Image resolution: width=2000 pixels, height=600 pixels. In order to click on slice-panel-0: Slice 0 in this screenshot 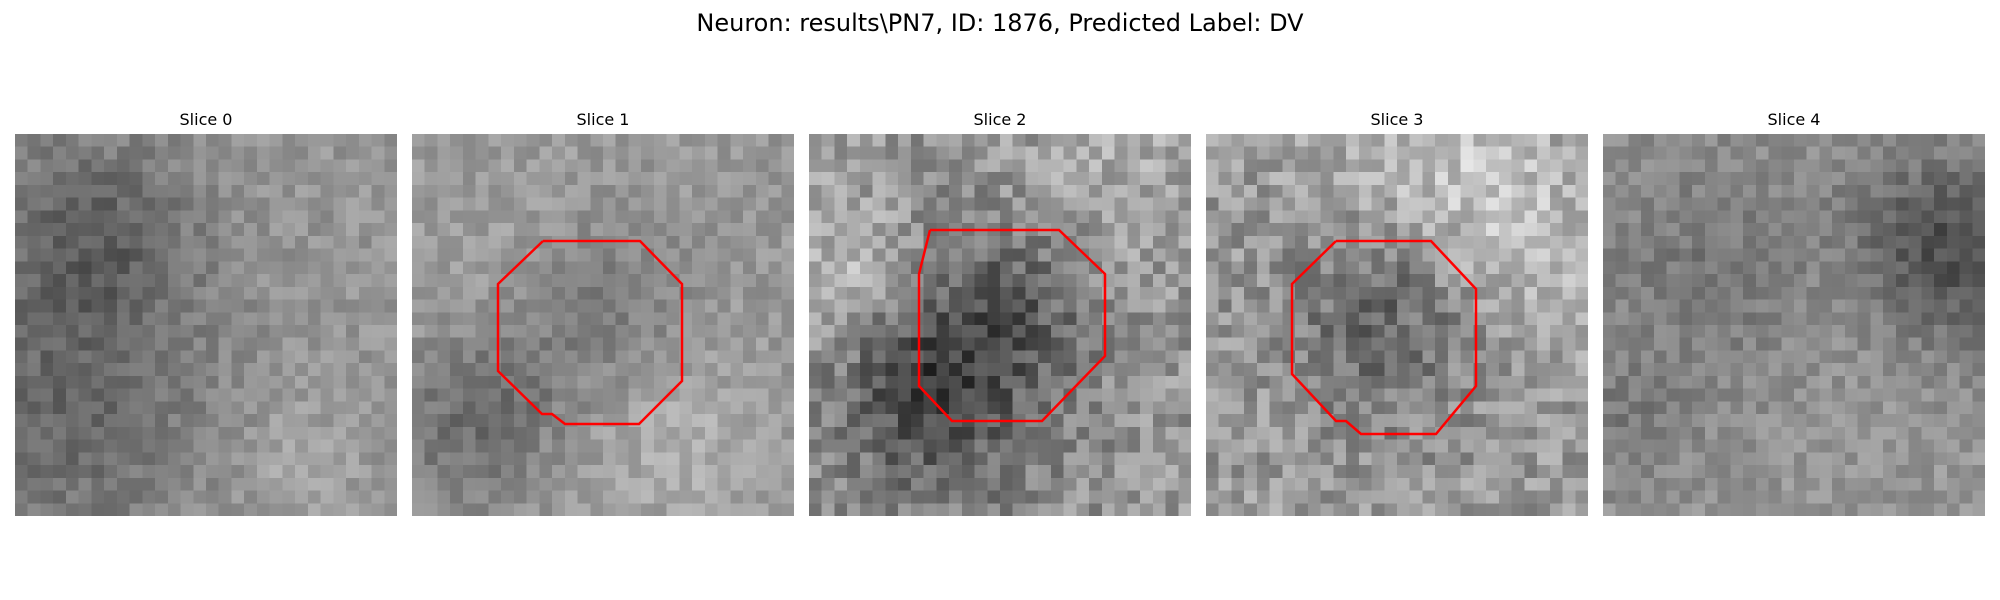, I will do `click(206, 313)`.